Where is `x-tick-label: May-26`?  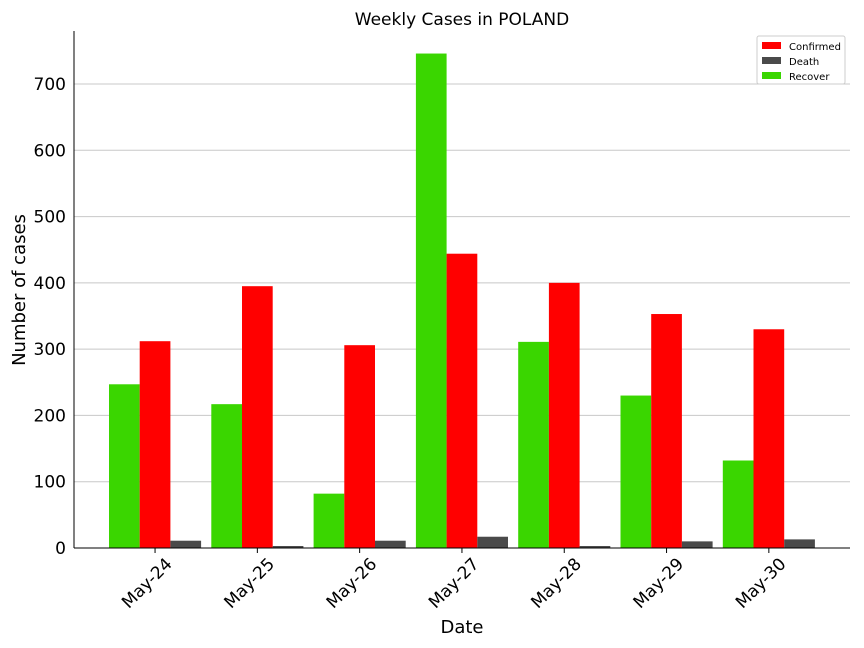
x-tick-label: May-26 is located at coordinates (352, 583).